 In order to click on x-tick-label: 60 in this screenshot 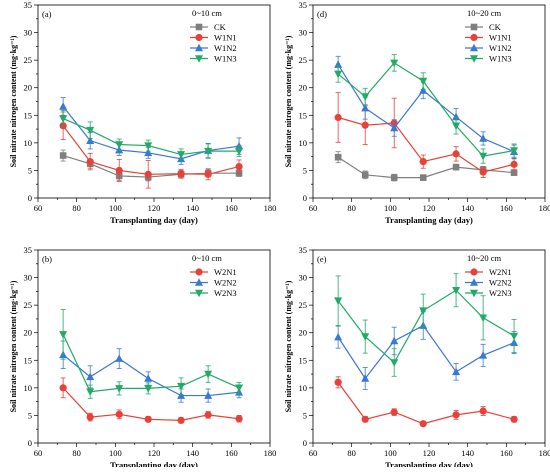, I will do `click(313, 453)`.